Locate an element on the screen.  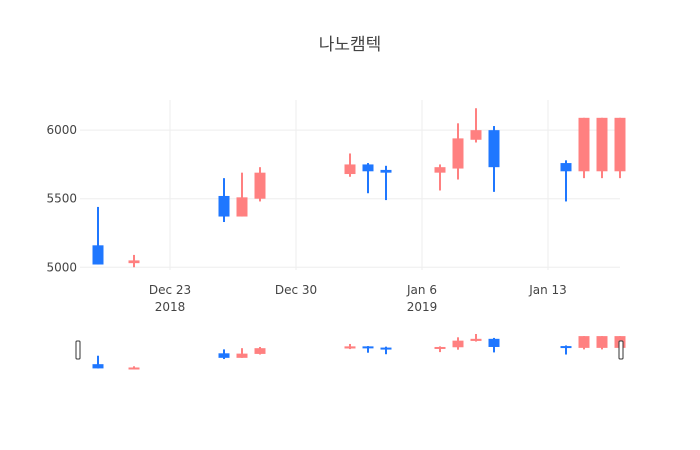
x-axis: Dec 23 2018 Dec 30 Jan 6 2019 Jan 13 is located at coordinates (358, 298).